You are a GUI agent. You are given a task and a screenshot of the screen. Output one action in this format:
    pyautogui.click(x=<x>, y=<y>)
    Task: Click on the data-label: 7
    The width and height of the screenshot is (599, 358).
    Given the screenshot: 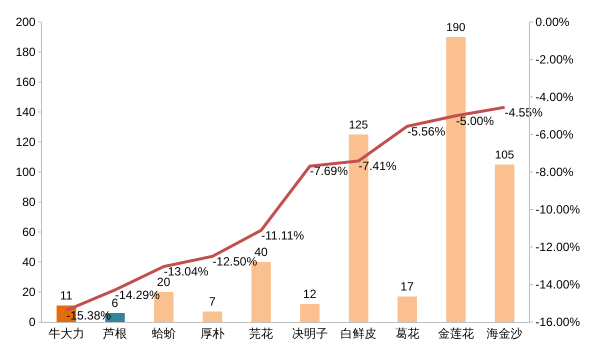 What is the action you would take?
    pyautogui.click(x=212, y=301)
    